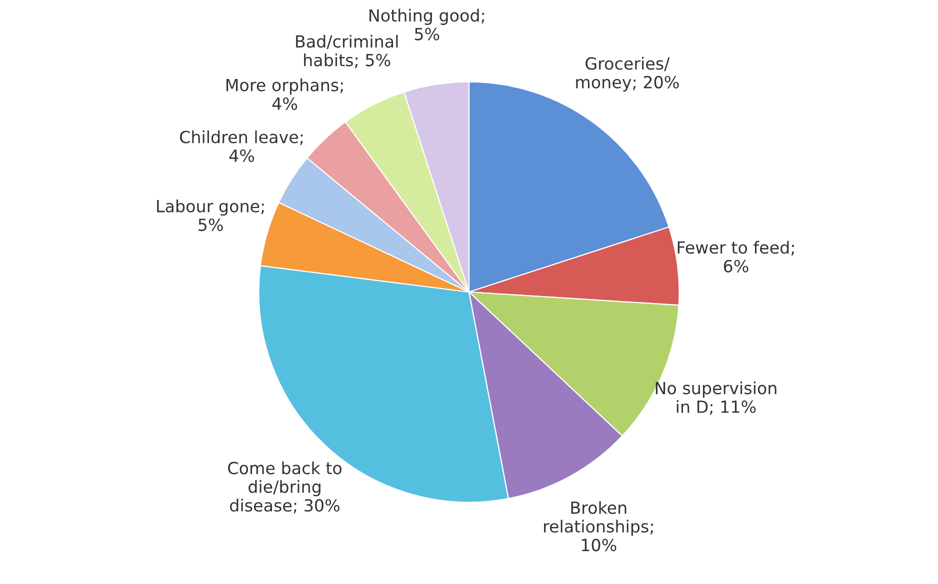 The image size is (938, 584). I want to click on slice-label: Labour gone; 5%, so click(210, 216).